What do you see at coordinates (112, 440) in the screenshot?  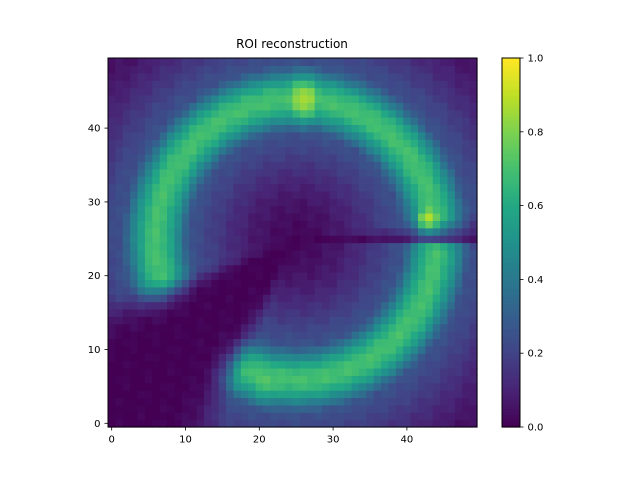 I see `x-tick-label: 0` at bounding box center [112, 440].